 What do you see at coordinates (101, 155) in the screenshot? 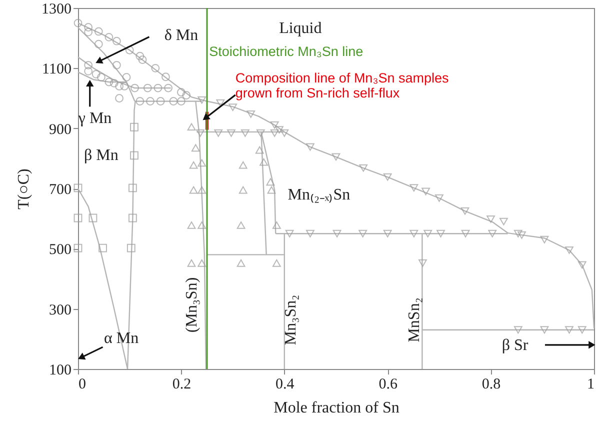
I see `annotation: β Mn` at bounding box center [101, 155].